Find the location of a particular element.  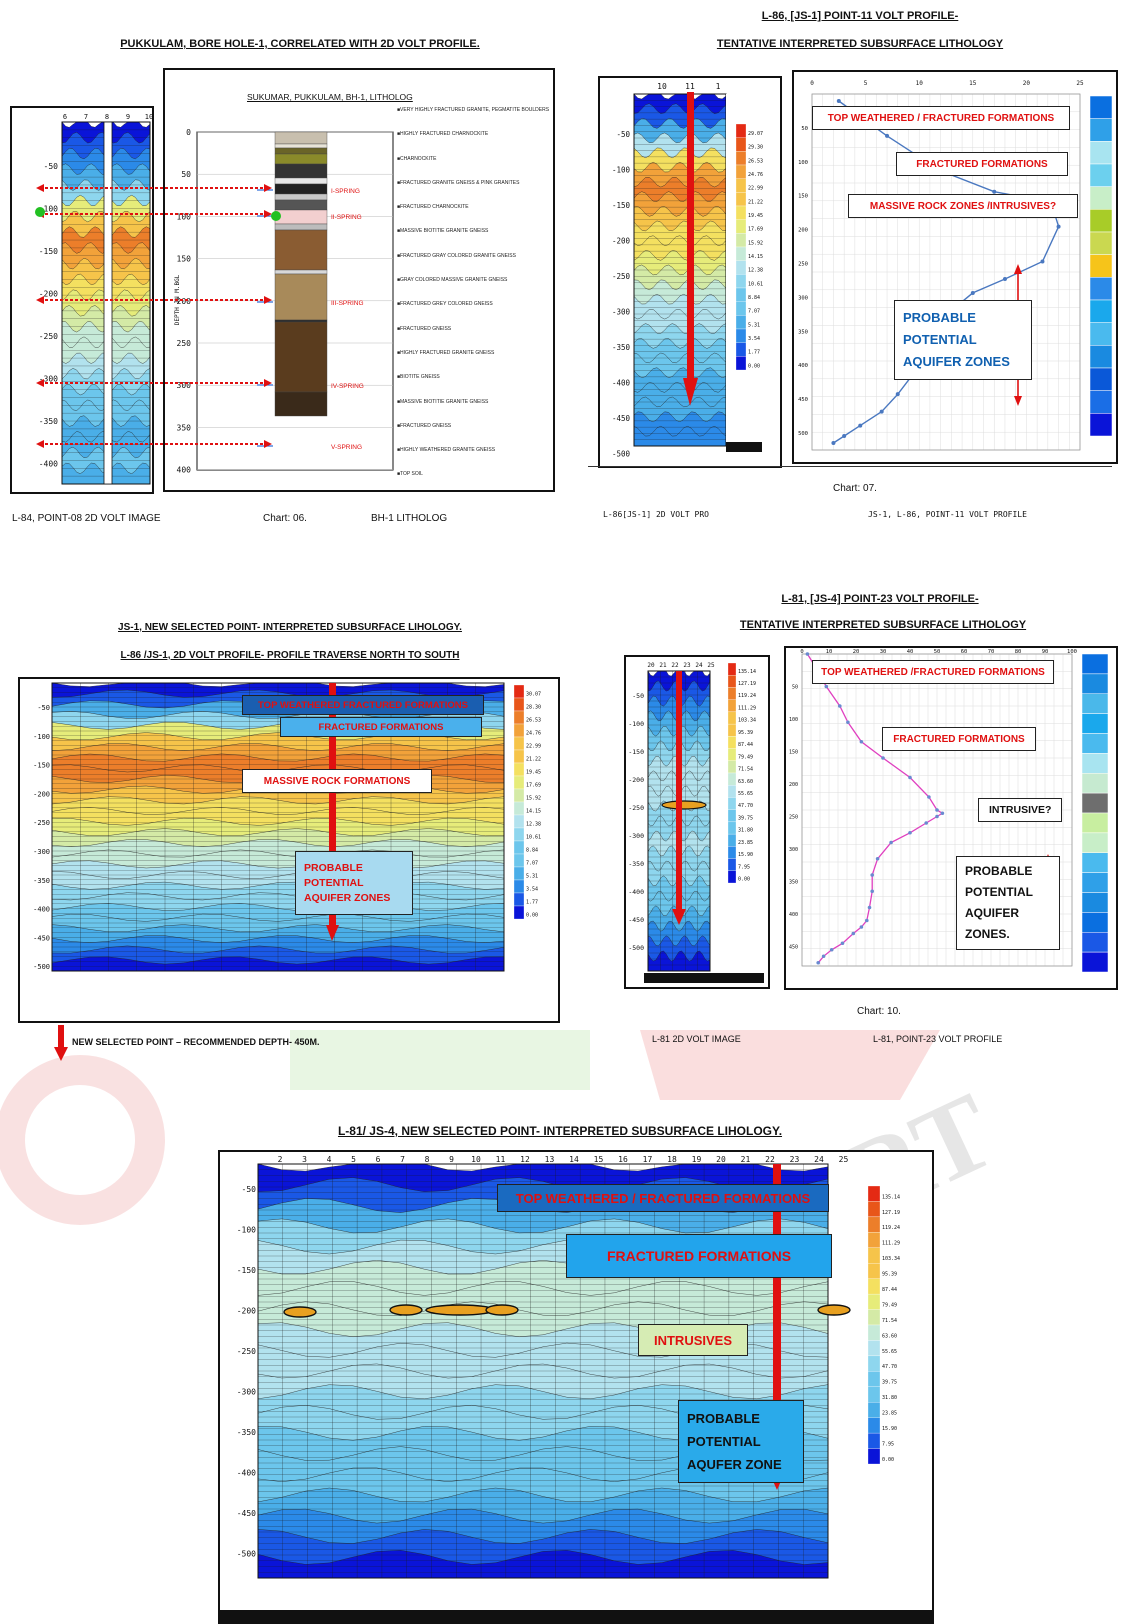

fig5-tick-x: 25 is located at coordinates (844, 1159).